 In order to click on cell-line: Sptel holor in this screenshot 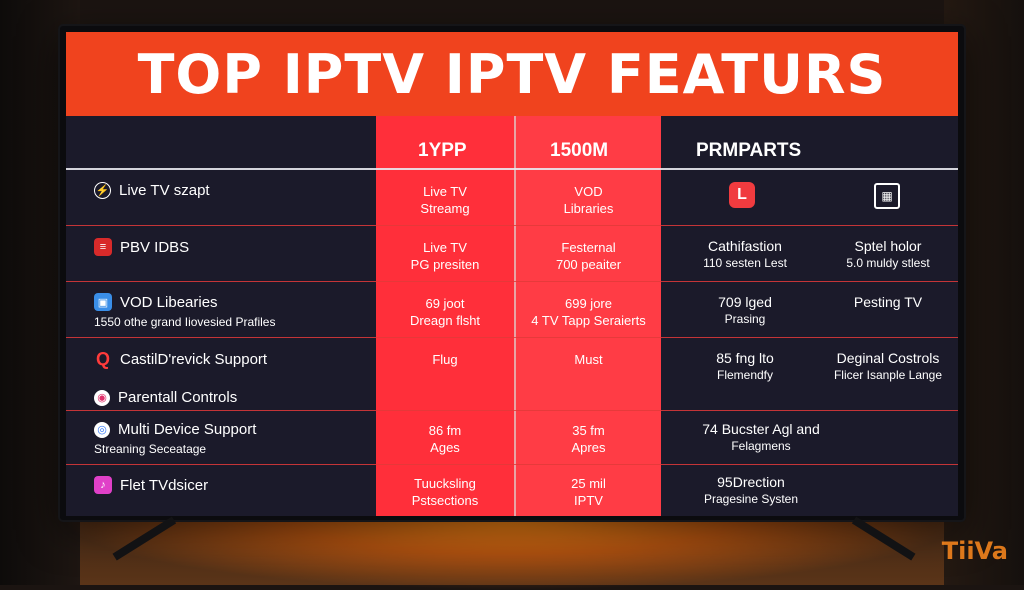, I will do `click(888, 246)`.